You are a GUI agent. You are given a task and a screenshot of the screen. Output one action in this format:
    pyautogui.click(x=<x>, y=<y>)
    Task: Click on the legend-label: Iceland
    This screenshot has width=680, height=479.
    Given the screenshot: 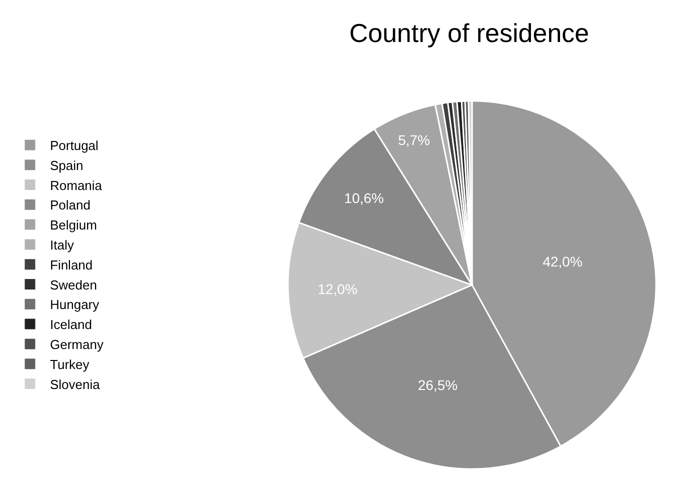 What is the action you would take?
    pyautogui.click(x=71, y=324)
    